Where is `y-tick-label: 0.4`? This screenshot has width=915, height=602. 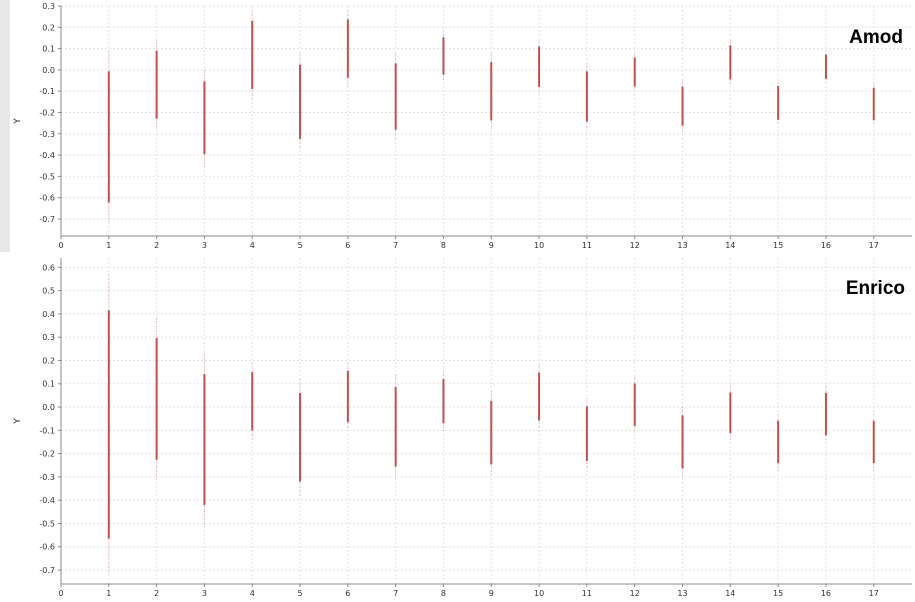
y-tick-label: 0.4 is located at coordinates (48, 314).